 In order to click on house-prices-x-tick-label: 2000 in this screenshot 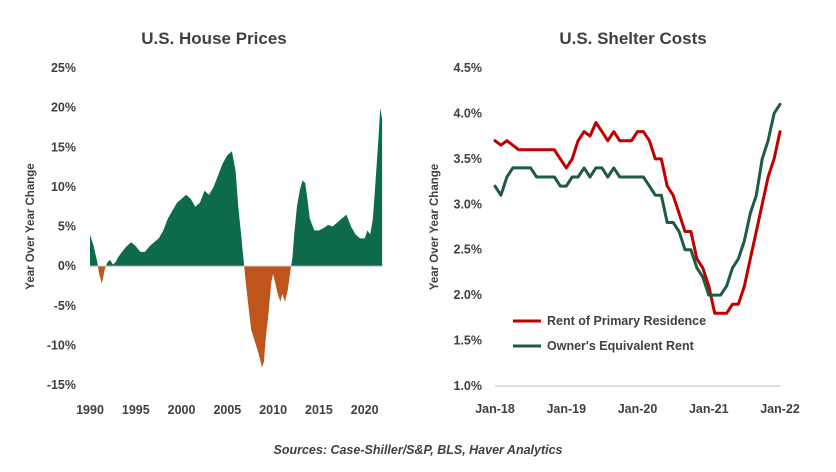, I will do `click(182, 410)`.